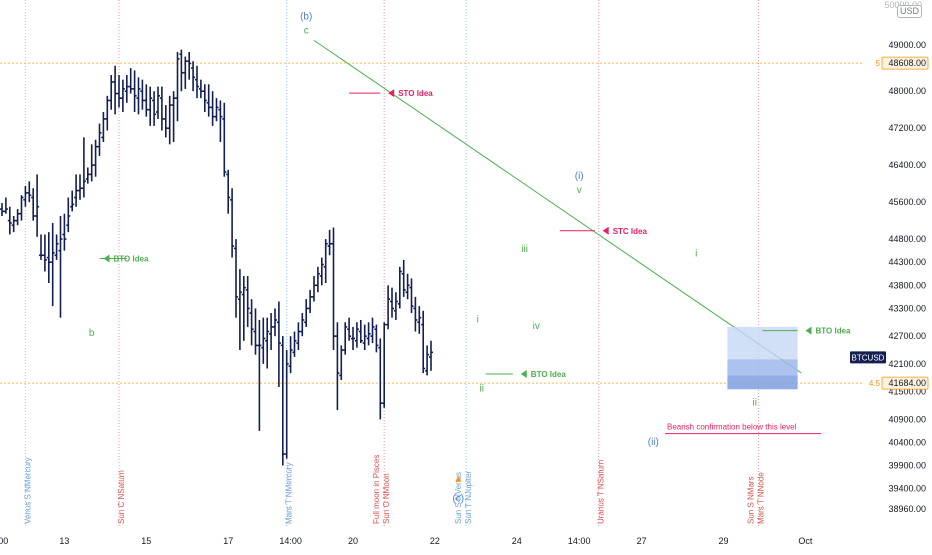  I want to click on y-tick-label: 46400.00, so click(907, 165).